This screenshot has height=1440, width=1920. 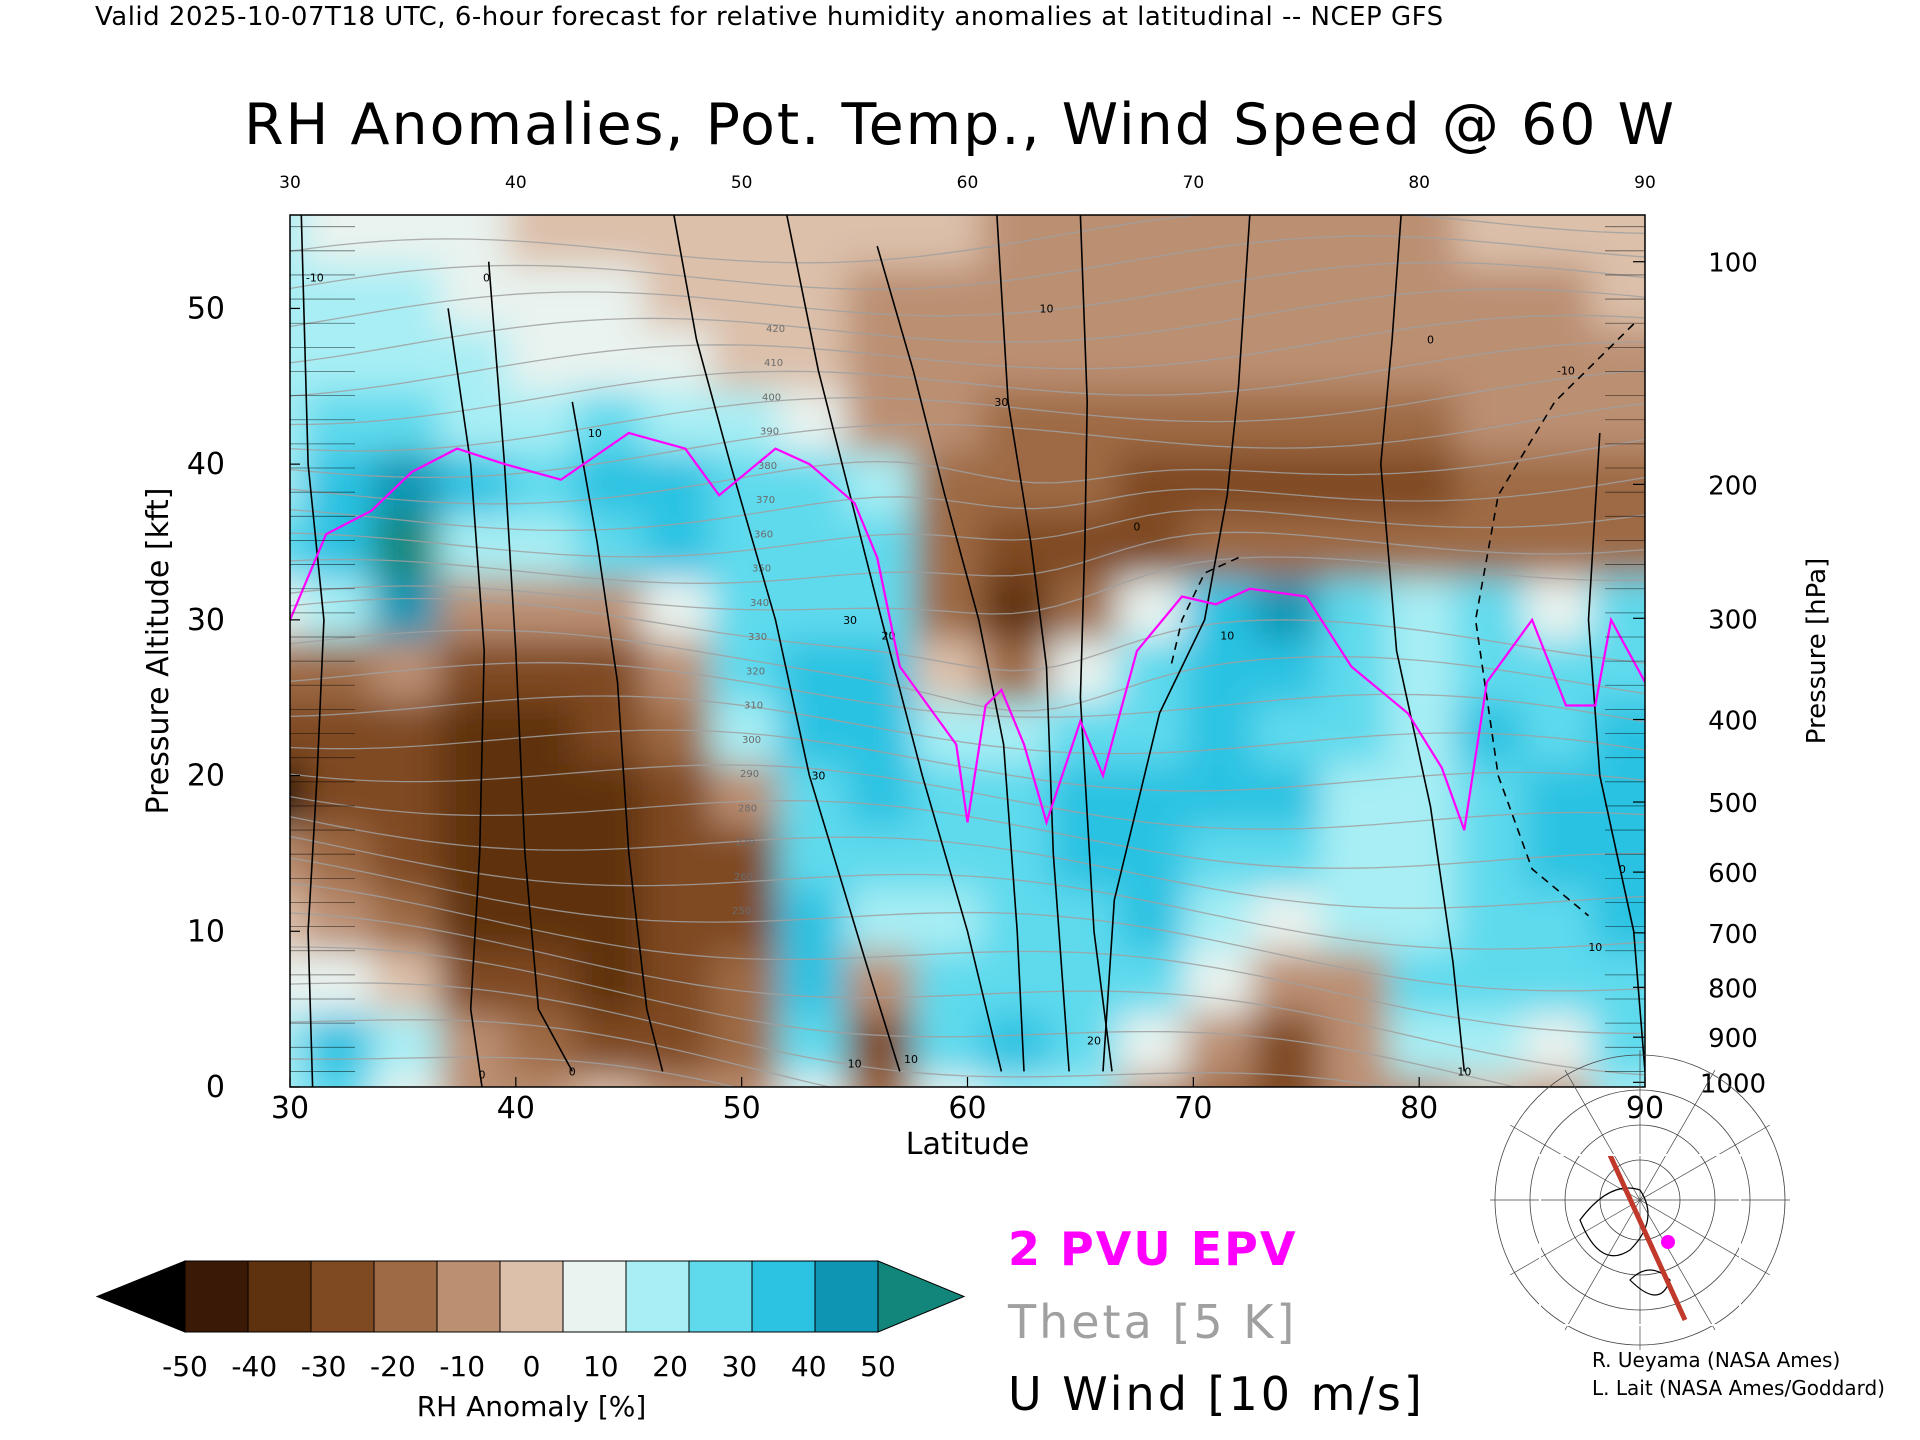 What do you see at coordinates (1153, 1322) in the screenshot?
I see `legend-theta: Theta [5 K]` at bounding box center [1153, 1322].